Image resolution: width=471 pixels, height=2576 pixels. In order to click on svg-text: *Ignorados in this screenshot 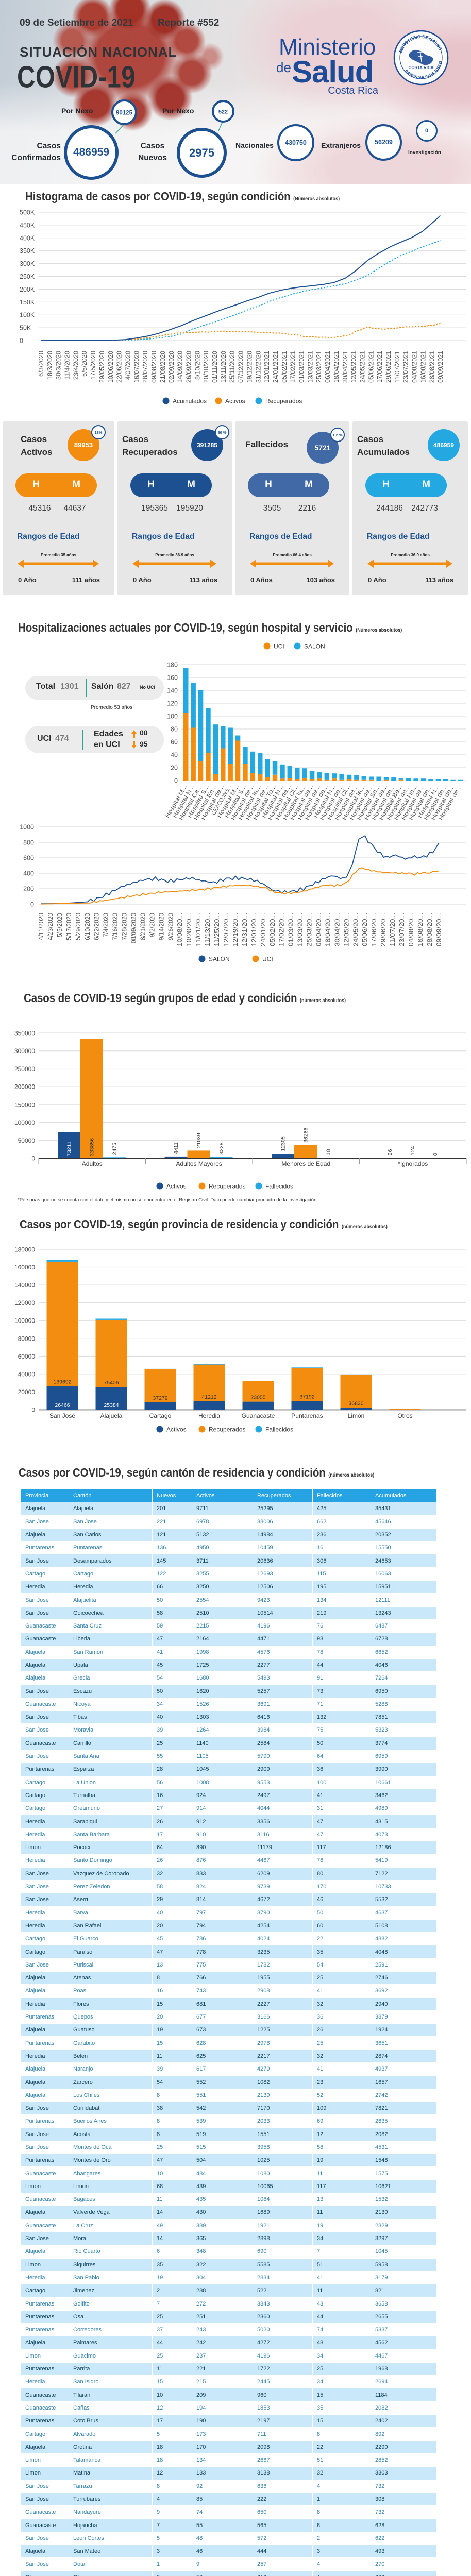, I will do `click(413, 1163)`.